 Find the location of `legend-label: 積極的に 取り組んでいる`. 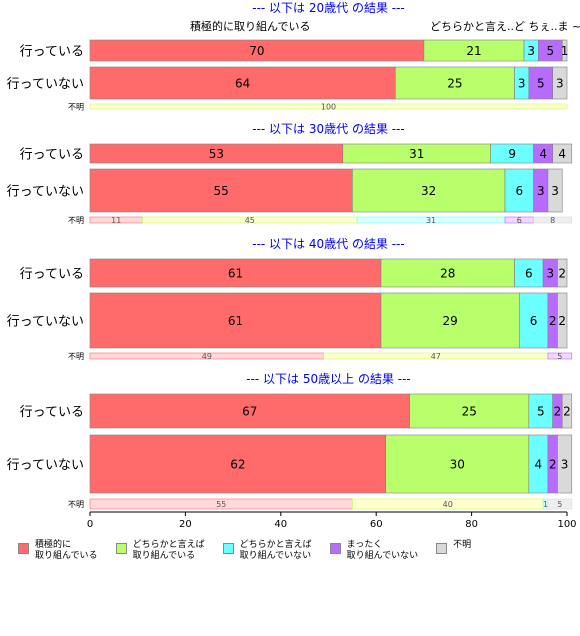

legend-label: 積極的に 取り組んでいる is located at coordinates (66, 550).